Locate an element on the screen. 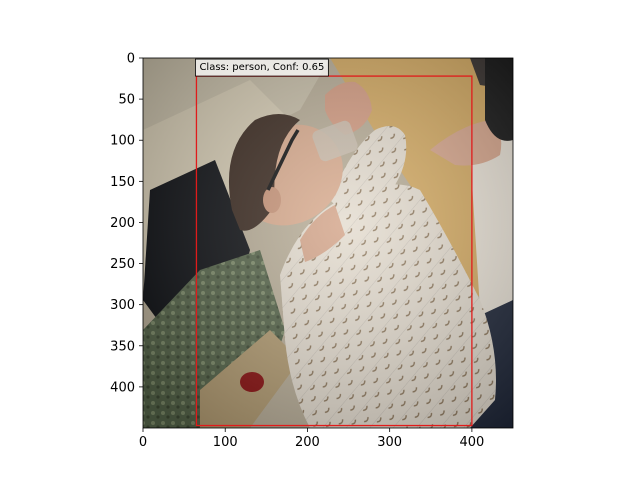 Image resolution: width=640 pixels, height=480 pixels. detection-label-background is located at coordinates (262, 67).